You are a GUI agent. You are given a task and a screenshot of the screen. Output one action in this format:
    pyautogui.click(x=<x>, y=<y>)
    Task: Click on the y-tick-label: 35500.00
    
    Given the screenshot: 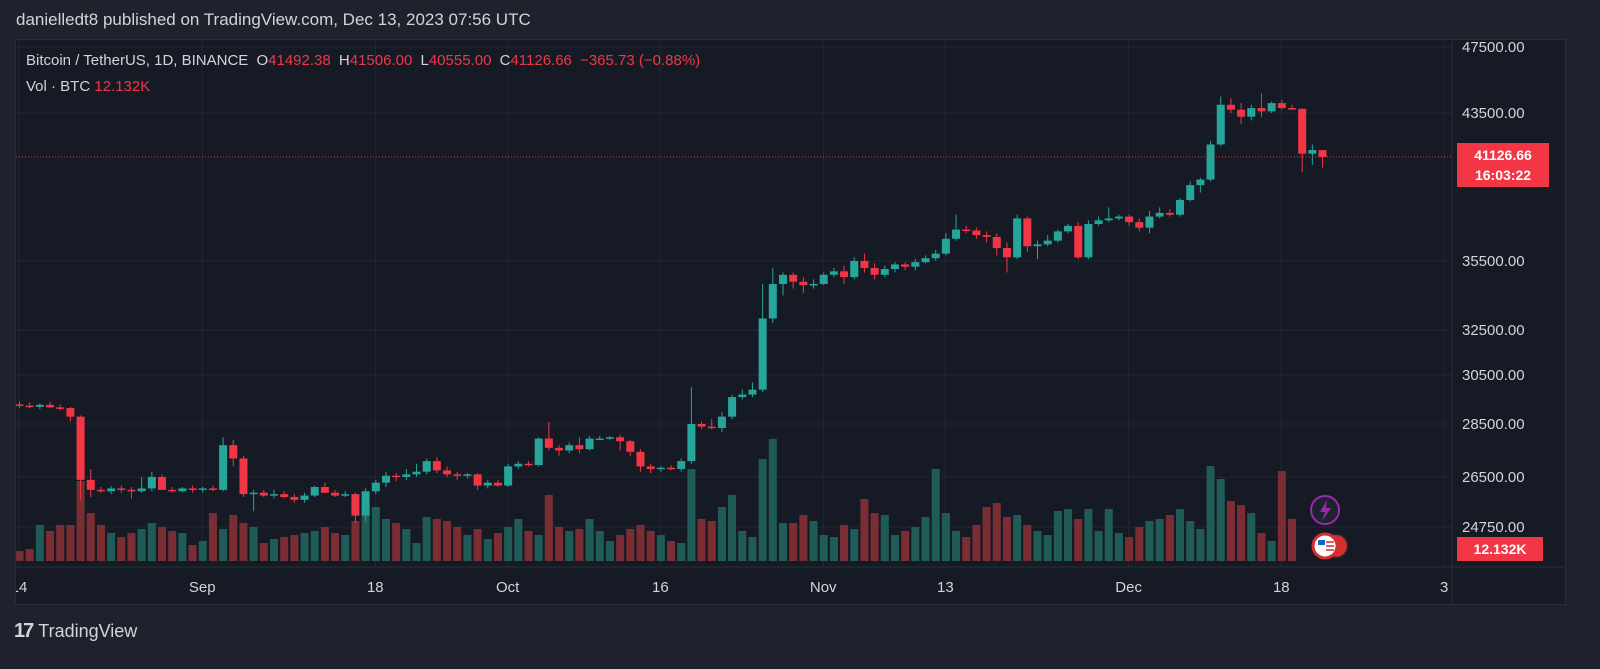 What is the action you would take?
    pyautogui.click(x=1493, y=261)
    